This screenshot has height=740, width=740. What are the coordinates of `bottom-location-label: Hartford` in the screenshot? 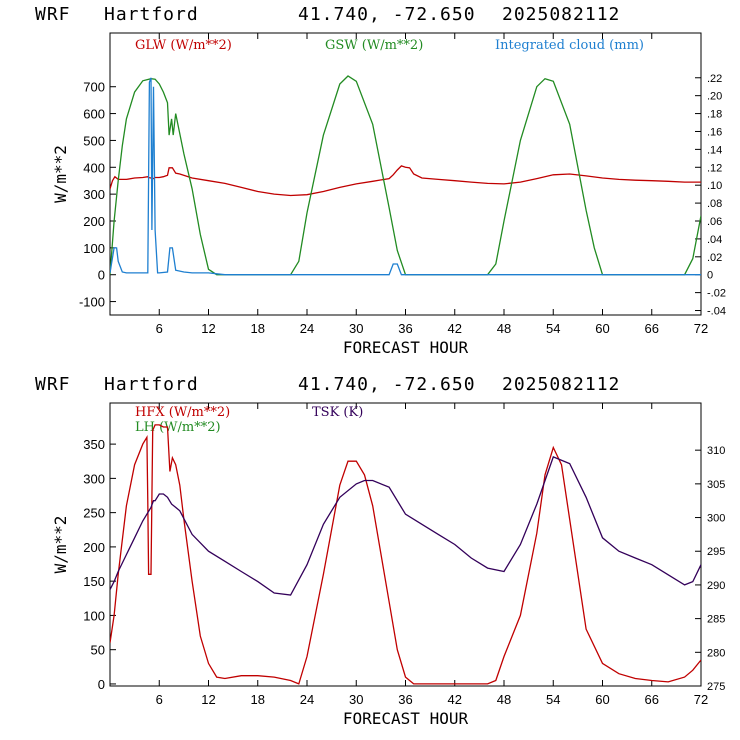 It's located at (151, 384).